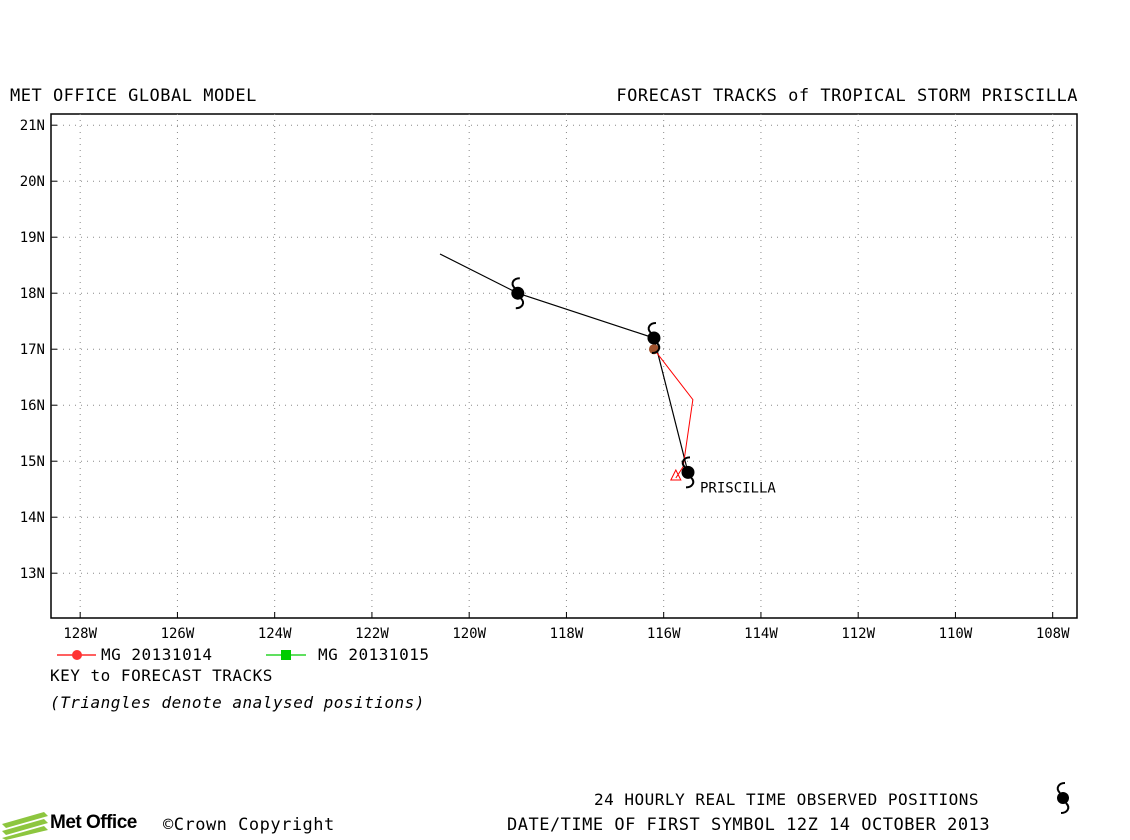 The image size is (1130, 840). I want to click on observed-track-line, so click(564, 363).